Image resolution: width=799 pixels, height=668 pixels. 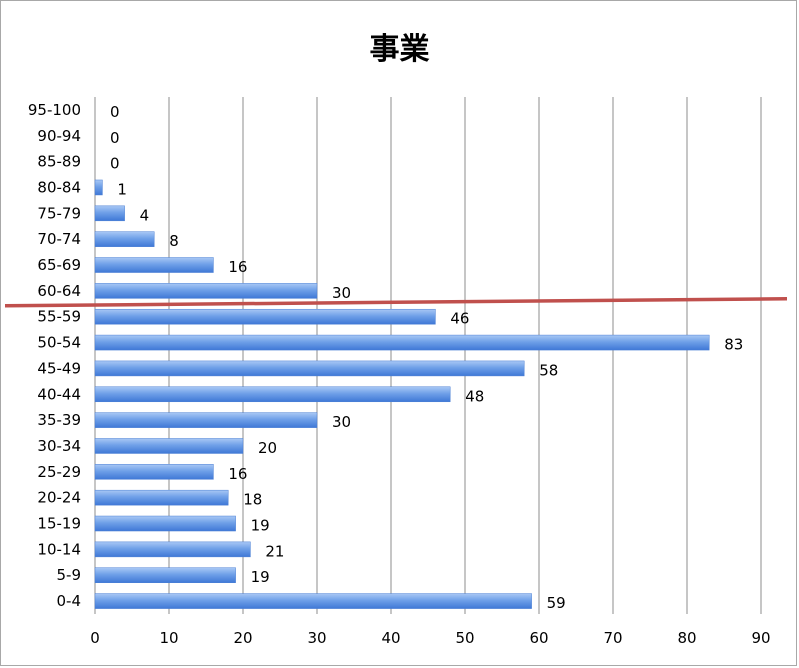 What do you see at coordinates (59, 472) in the screenshot?
I see `y-tick-label: 25-29` at bounding box center [59, 472].